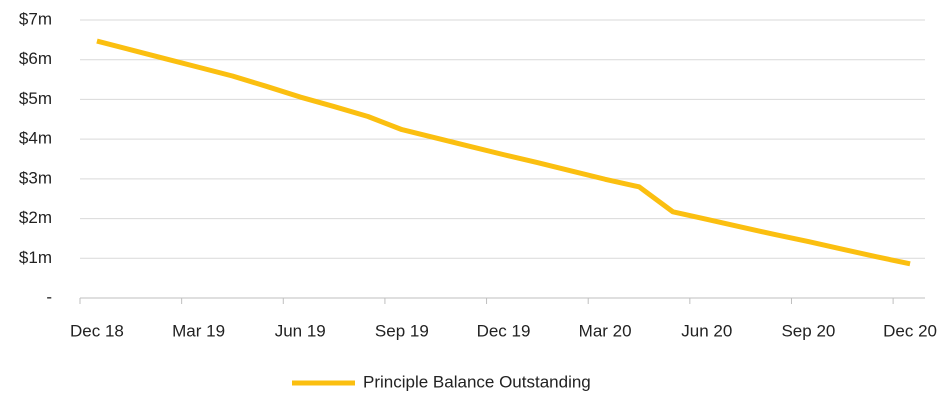 Image resolution: width=945 pixels, height=401 pixels. I want to click on y-tick-label: $1m, so click(35, 257).